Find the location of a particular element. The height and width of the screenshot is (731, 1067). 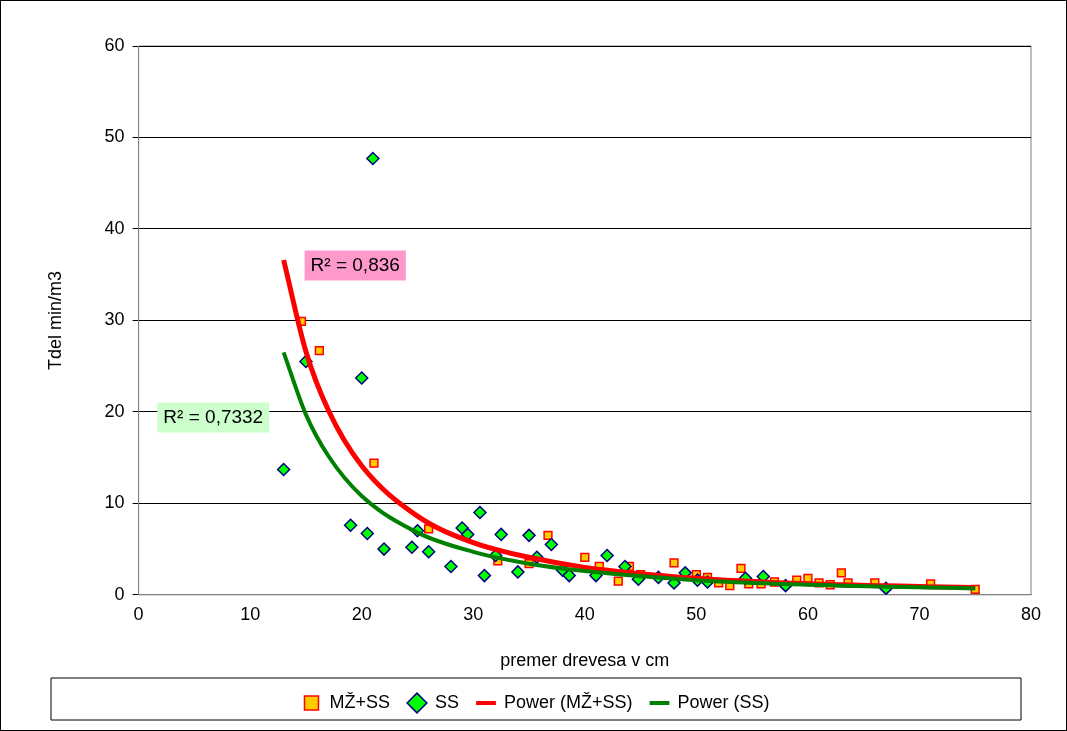

x-tick-label: 0 is located at coordinates (138, 613).